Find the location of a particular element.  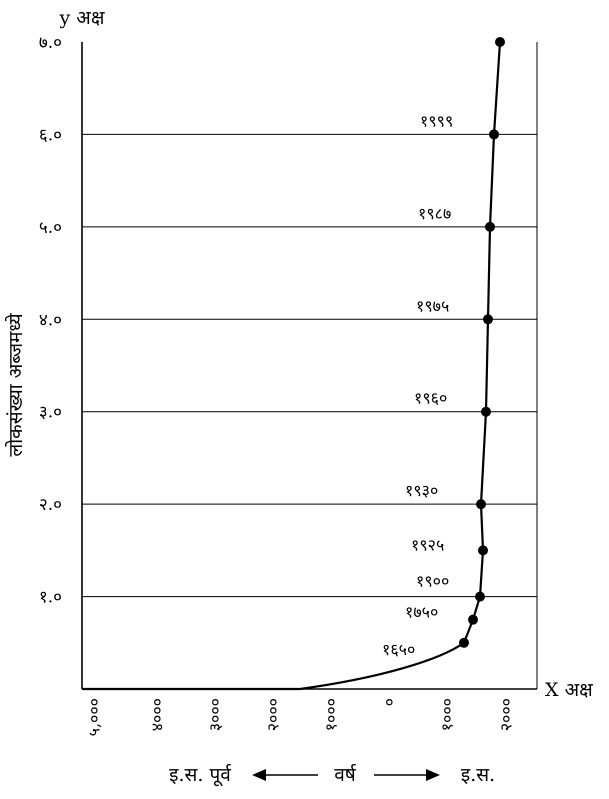

x-tick-label: ३००० is located at coordinates (215, 714).